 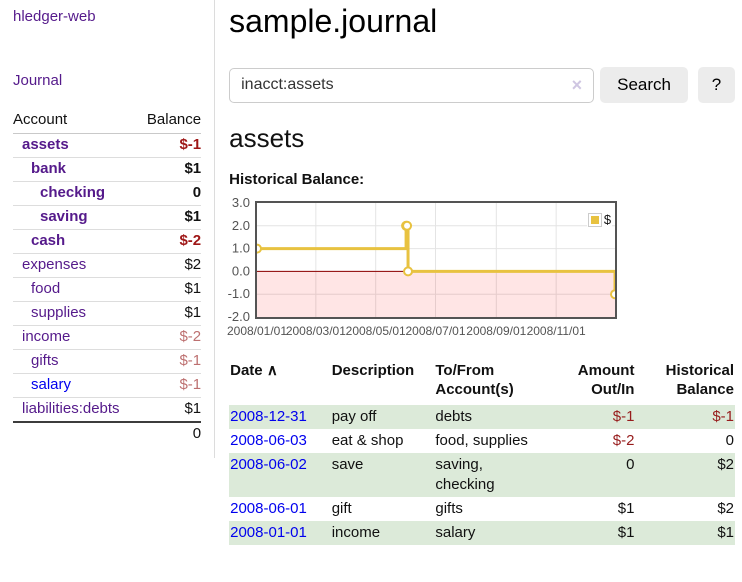 I want to click on register-row: 2008-06-02 save saving, checking 0 $2, so click(x=482, y=475).